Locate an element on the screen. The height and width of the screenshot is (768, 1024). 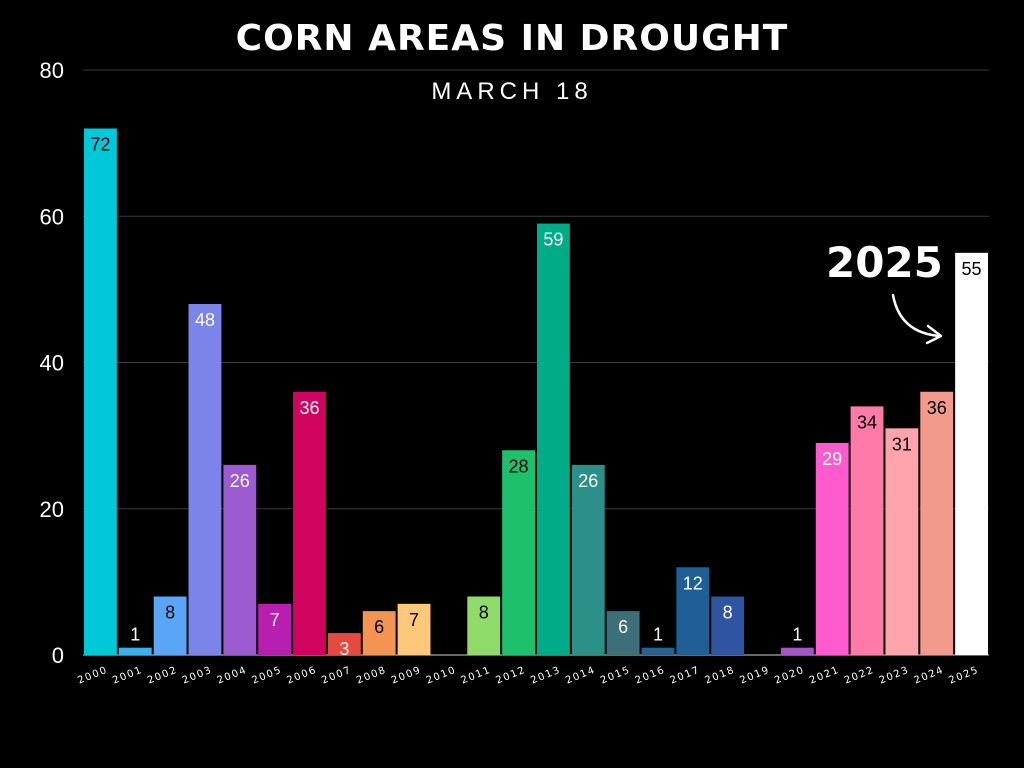
bar-2007 is located at coordinates (344, 644).